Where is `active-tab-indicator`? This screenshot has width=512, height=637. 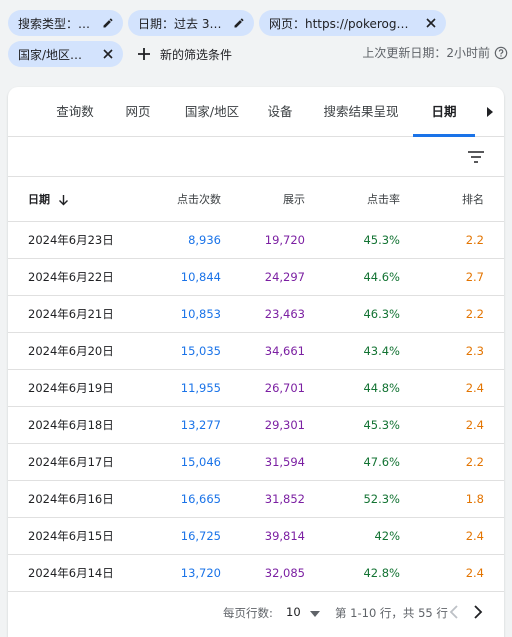 active-tab-indicator is located at coordinates (444, 135).